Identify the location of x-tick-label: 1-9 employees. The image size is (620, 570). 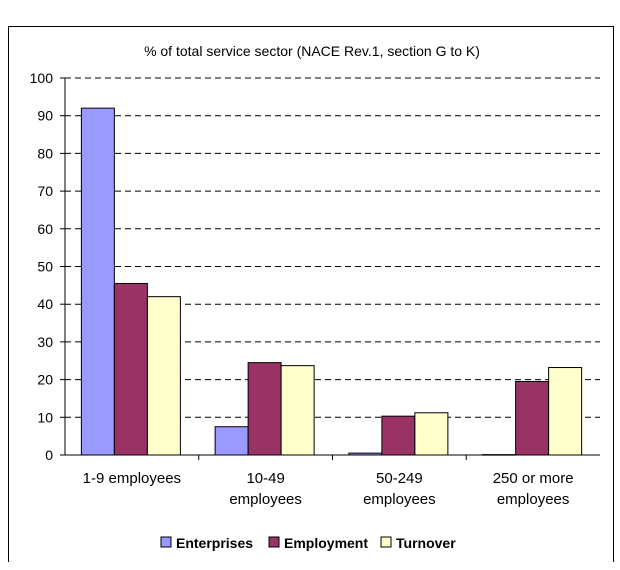
(132, 478).